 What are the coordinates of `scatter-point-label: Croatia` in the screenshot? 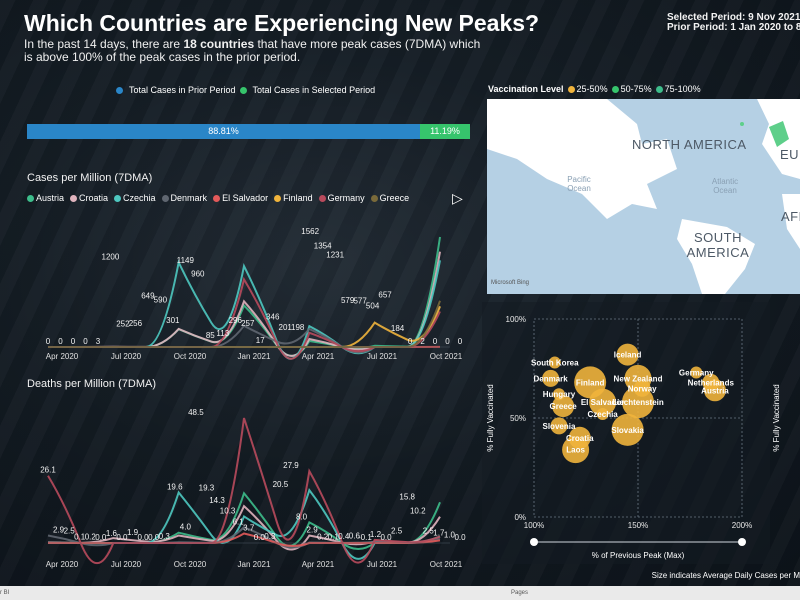 It's located at (580, 438).